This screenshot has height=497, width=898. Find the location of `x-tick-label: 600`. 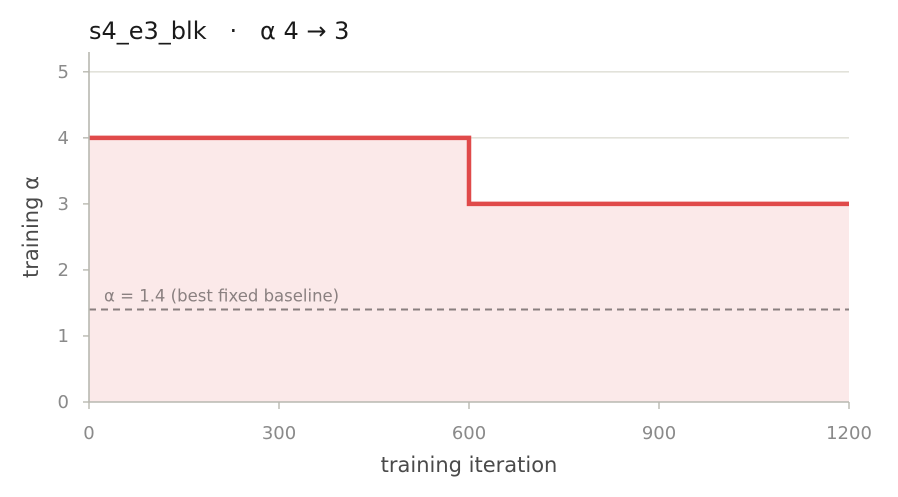

x-tick-label: 600 is located at coordinates (469, 433).